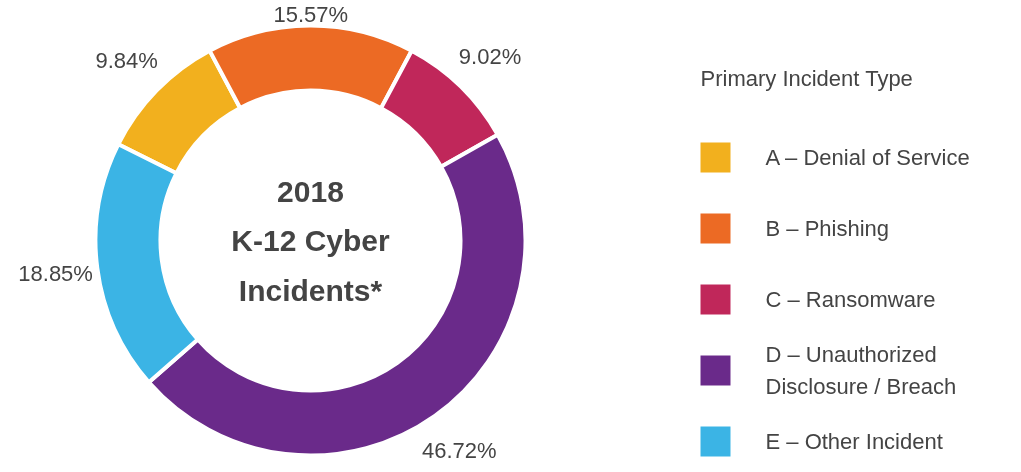 This screenshot has height=472, width=1021. Describe the element at coordinates (490, 57) in the screenshot. I see `data-label: 9.02%` at that location.